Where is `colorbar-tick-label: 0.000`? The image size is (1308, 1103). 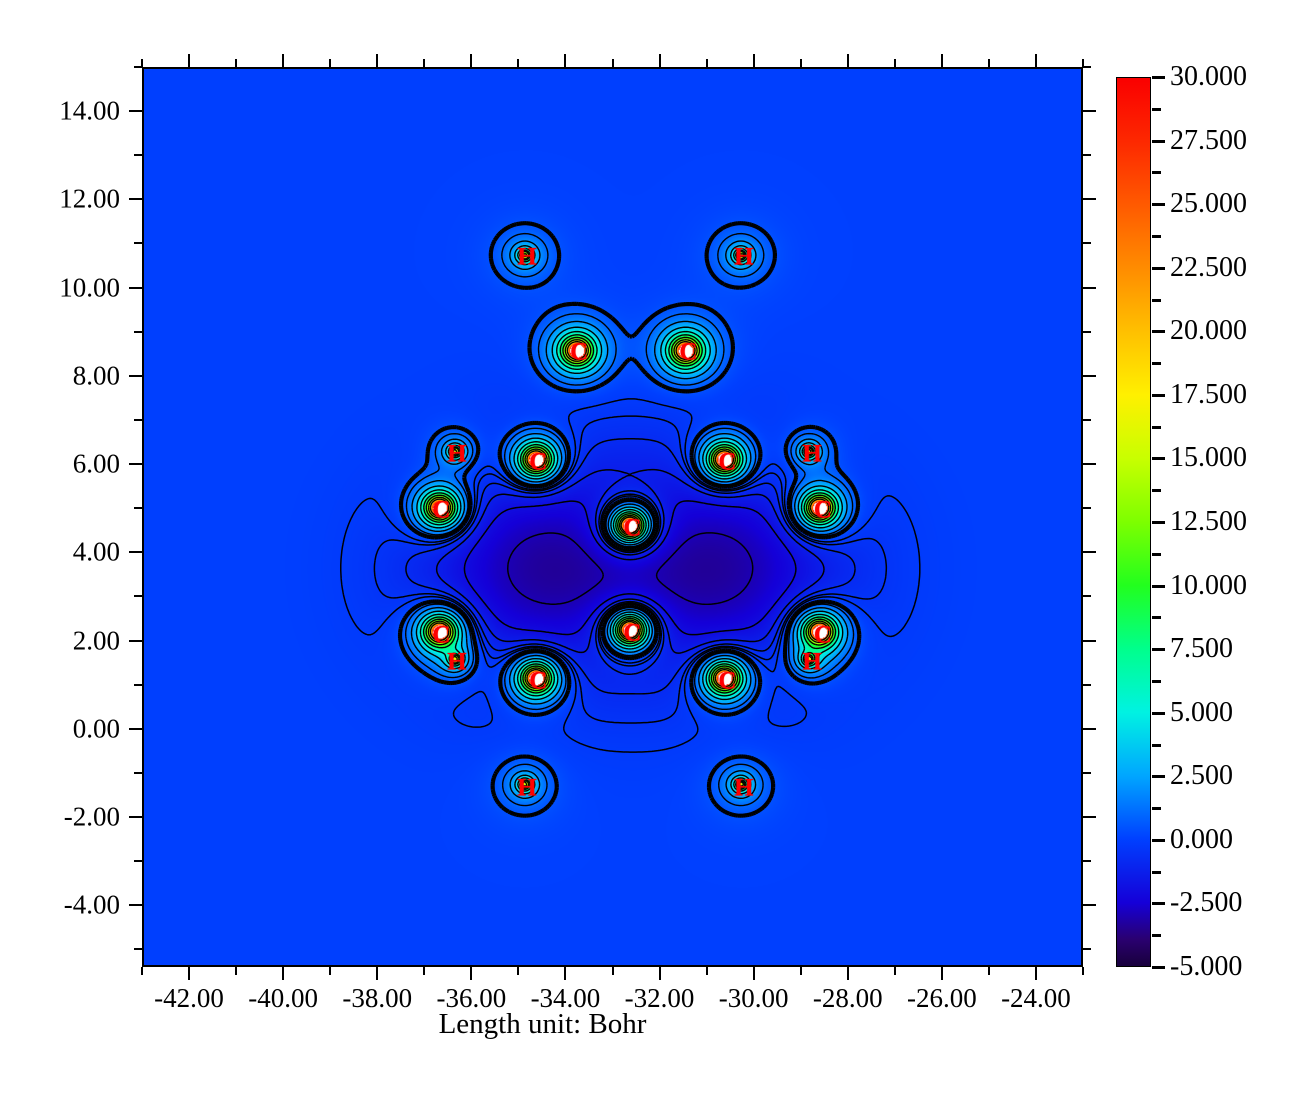 colorbar-tick-label: 0.000 is located at coordinates (1201, 839).